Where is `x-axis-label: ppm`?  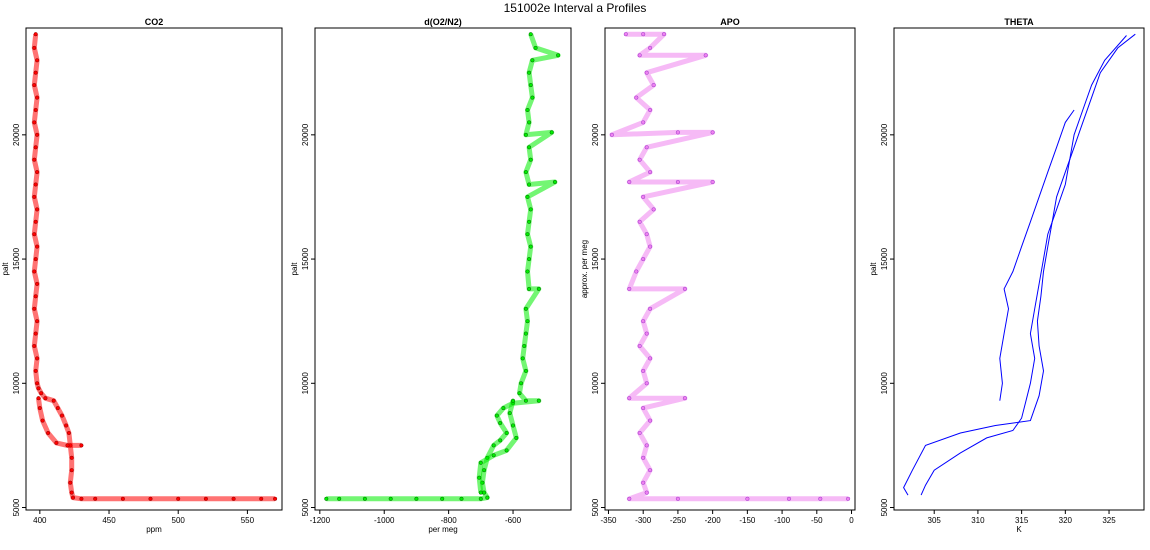
x-axis-label: ppm is located at coordinates (154, 529).